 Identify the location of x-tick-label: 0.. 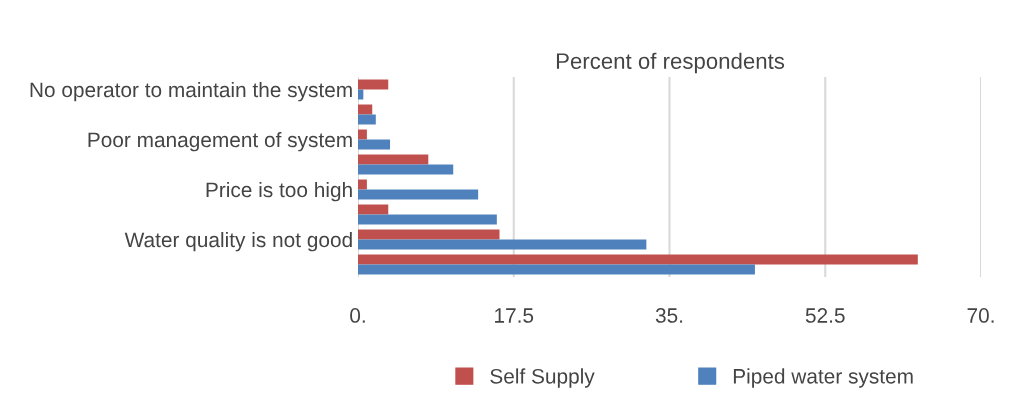
(357, 315).